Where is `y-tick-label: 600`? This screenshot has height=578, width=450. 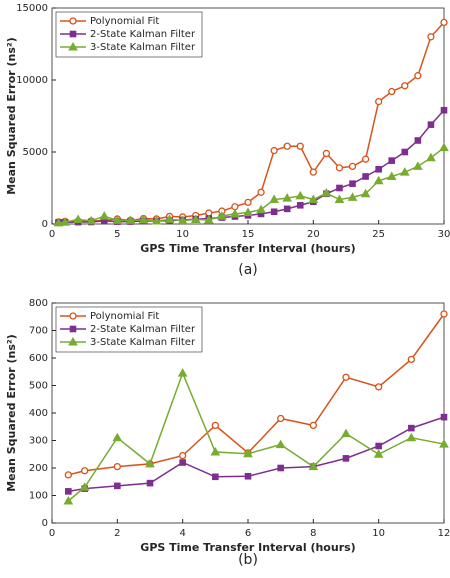
y-tick-label: 600 is located at coordinates (38, 358).